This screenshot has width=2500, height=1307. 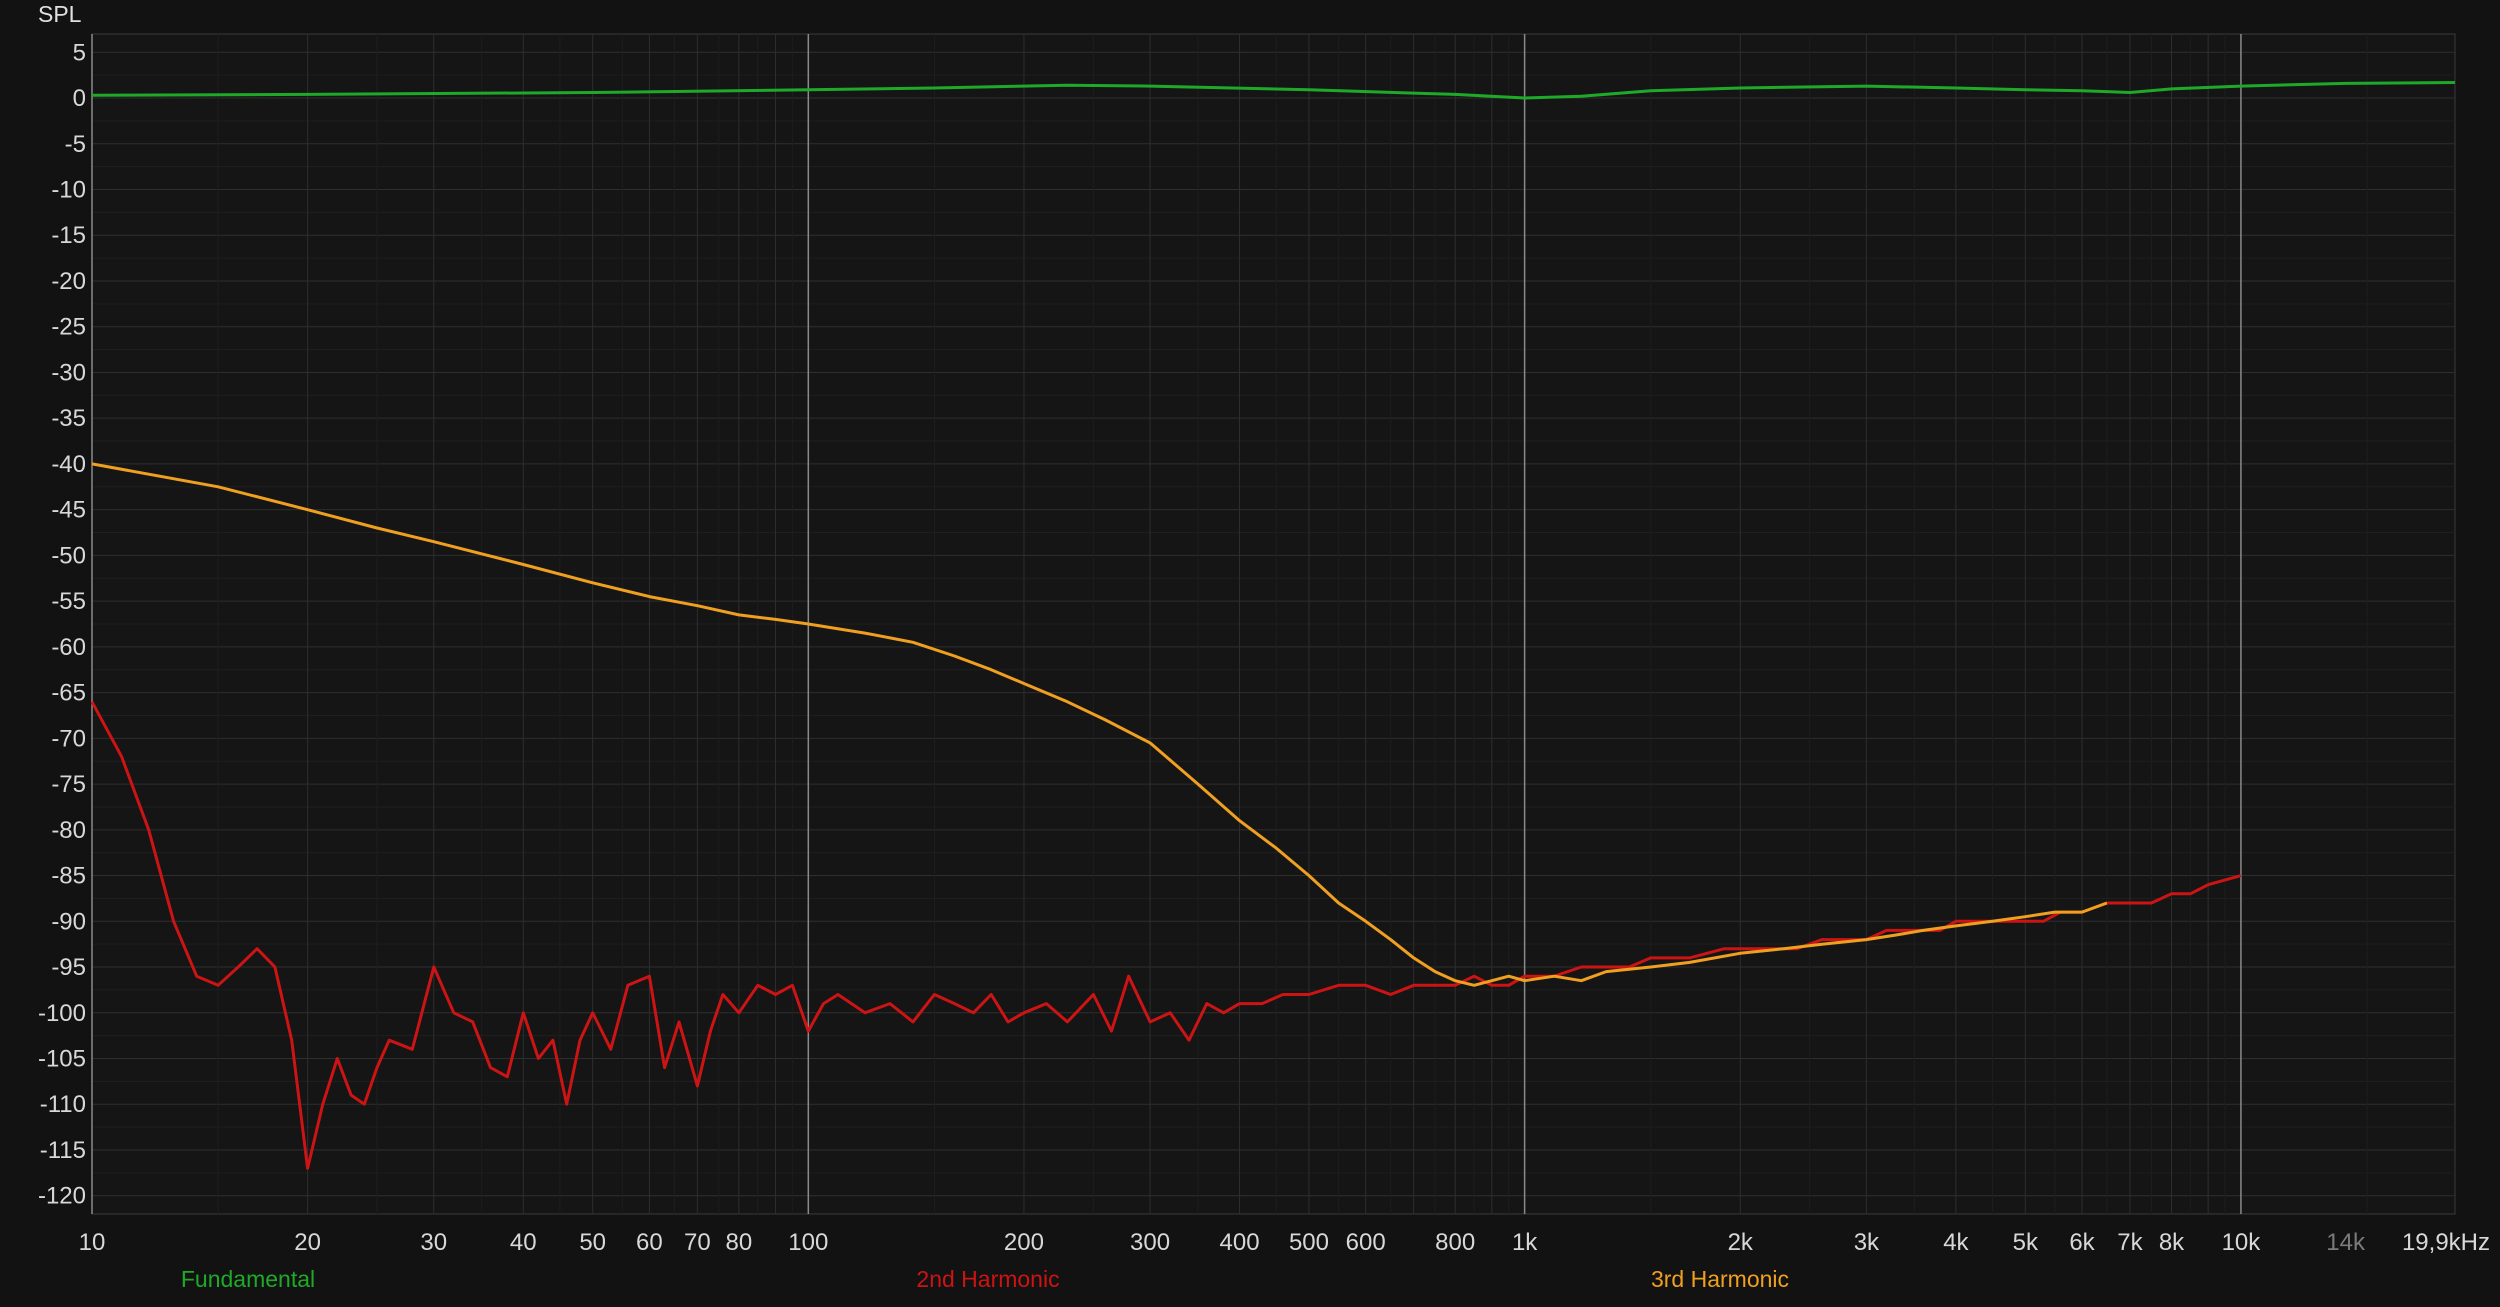 What do you see at coordinates (2242, 1242) in the screenshot?
I see `x-tick-label: 10k` at bounding box center [2242, 1242].